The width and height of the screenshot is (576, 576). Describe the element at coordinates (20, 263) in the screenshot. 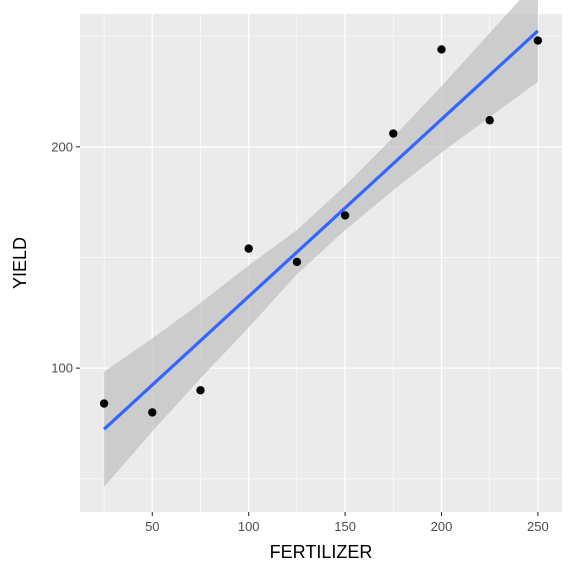

I see `y-axis-title: YIELD` at that location.